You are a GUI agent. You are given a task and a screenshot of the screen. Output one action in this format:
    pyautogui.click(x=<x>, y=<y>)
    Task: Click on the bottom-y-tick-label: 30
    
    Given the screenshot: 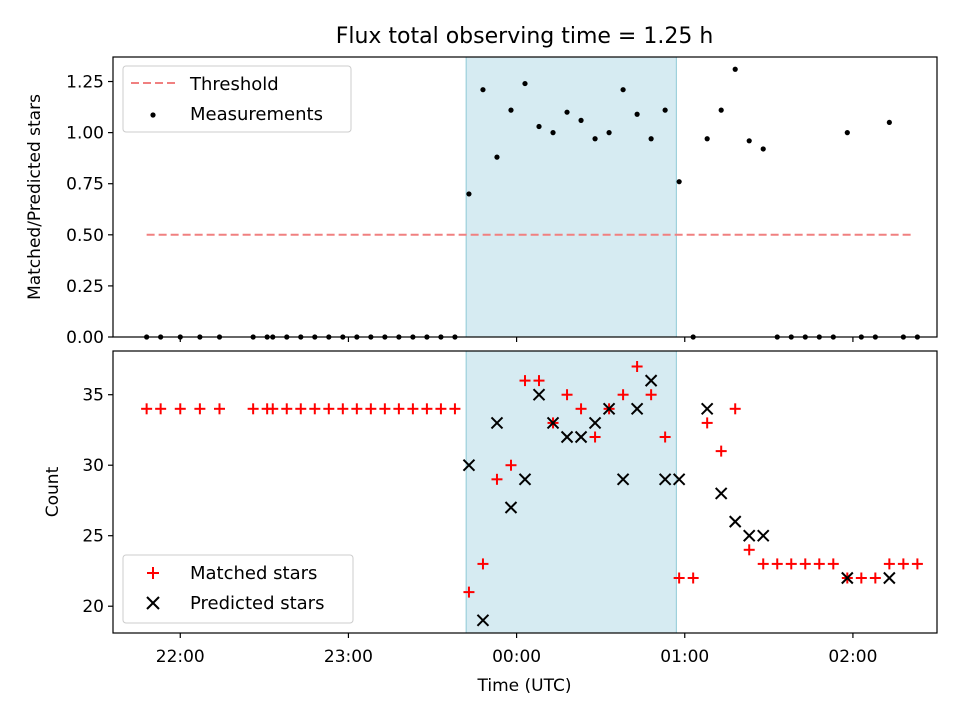 What is the action you would take?
    pyautogui.click(x=93, y=466)
    